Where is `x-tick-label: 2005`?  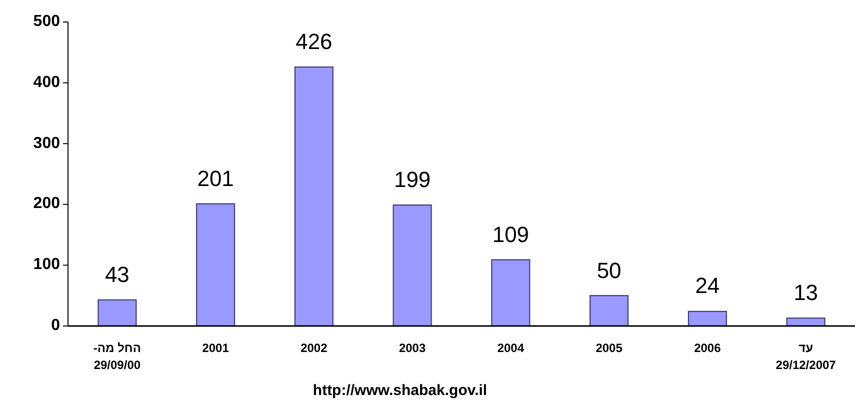
x-tick-label: 2005 is located at coordinates (609, 348).